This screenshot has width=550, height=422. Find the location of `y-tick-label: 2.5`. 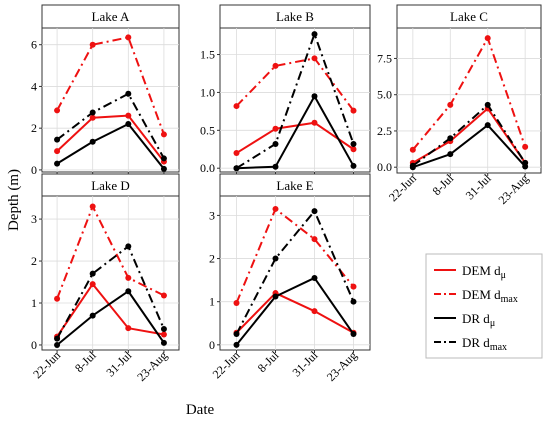

y-tick-label: 2.5 is located at coordinates (384, 131).